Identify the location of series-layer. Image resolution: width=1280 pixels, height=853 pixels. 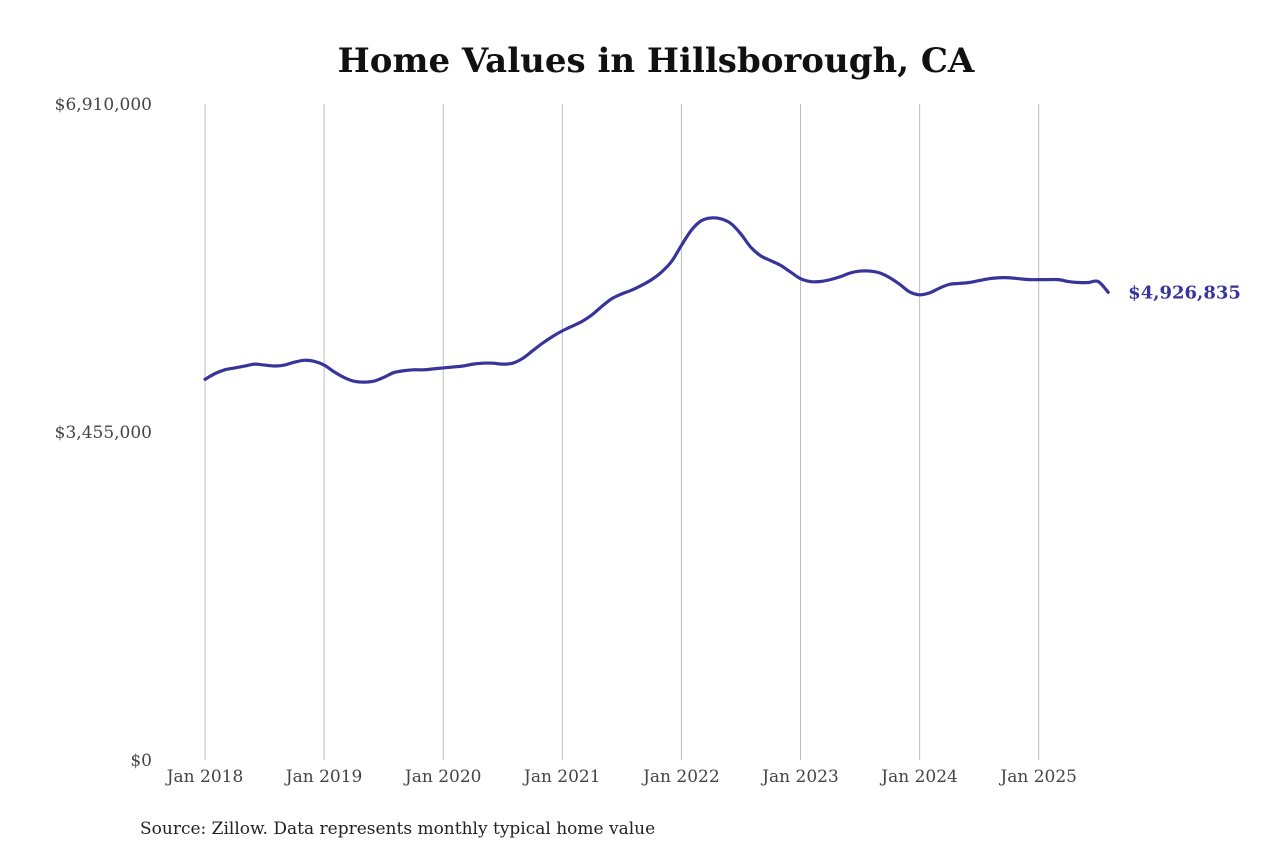
(656, 300).